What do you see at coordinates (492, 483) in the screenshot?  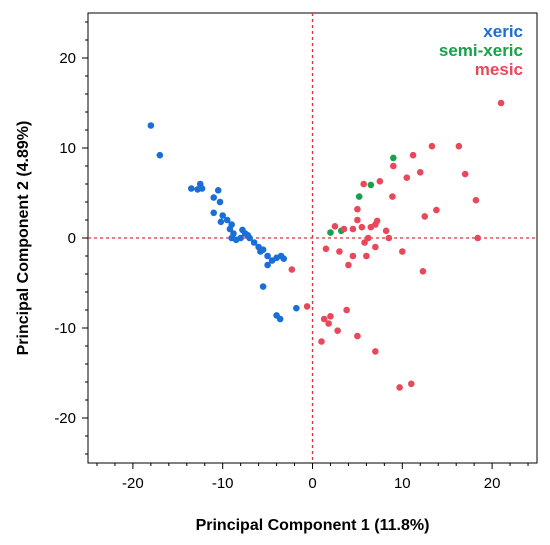 I see `x-tick-label: 20` at bounding box center [492, 483].